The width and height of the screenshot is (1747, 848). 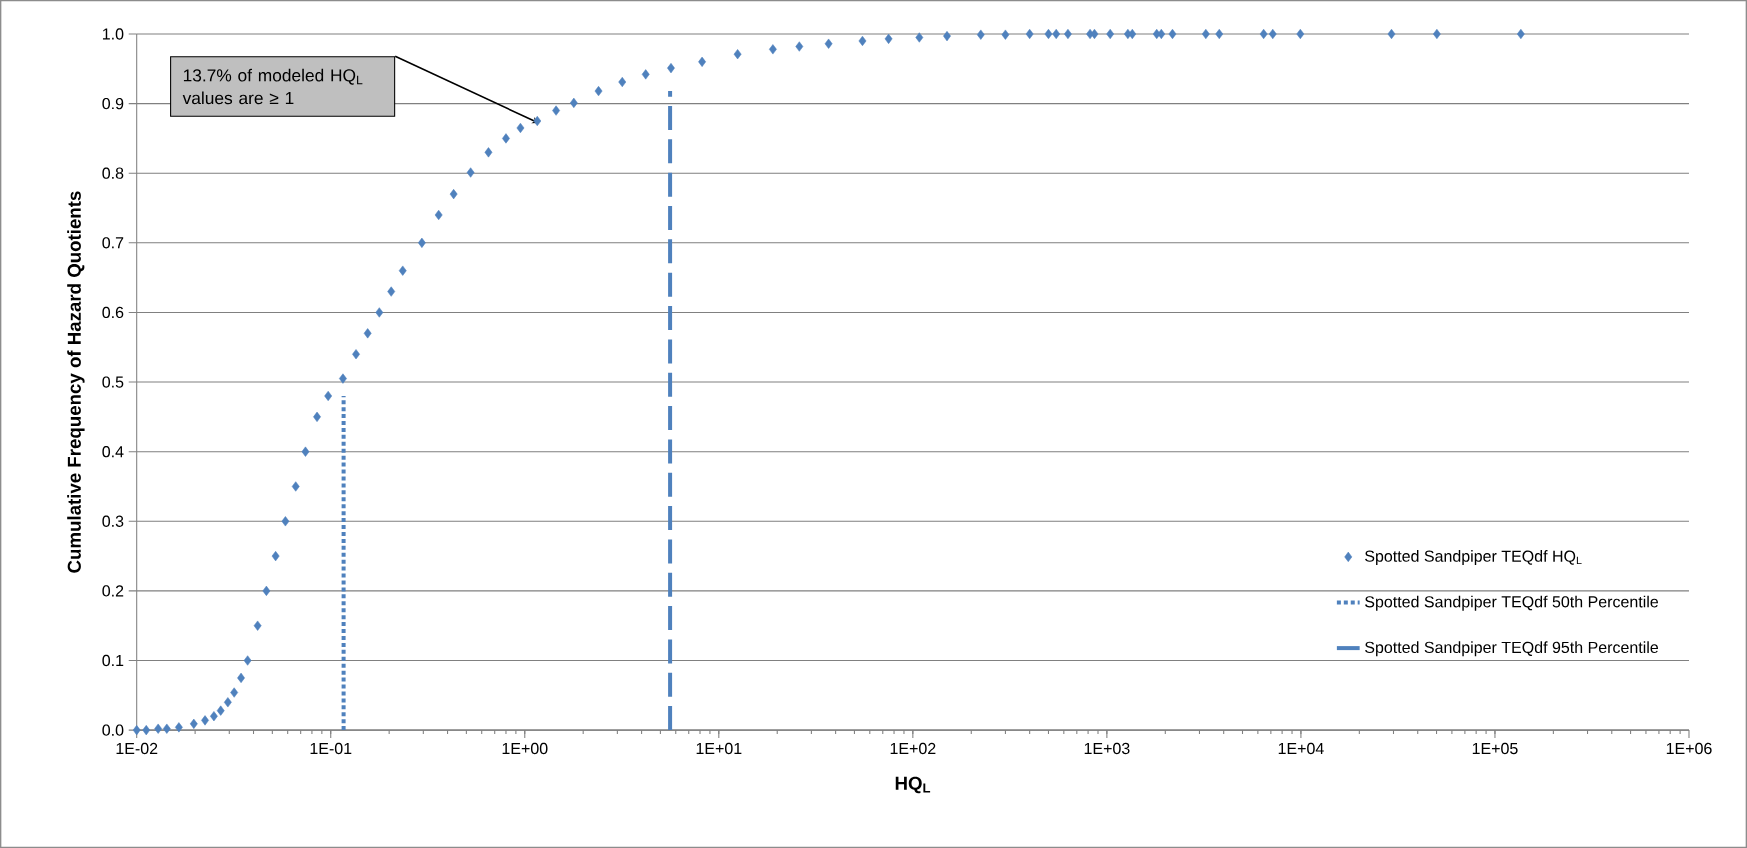 What do you see at coordinates (113, 382) in the screenshot?
I see `y-tick-label: 0.5` at bounding box center [113, 382].